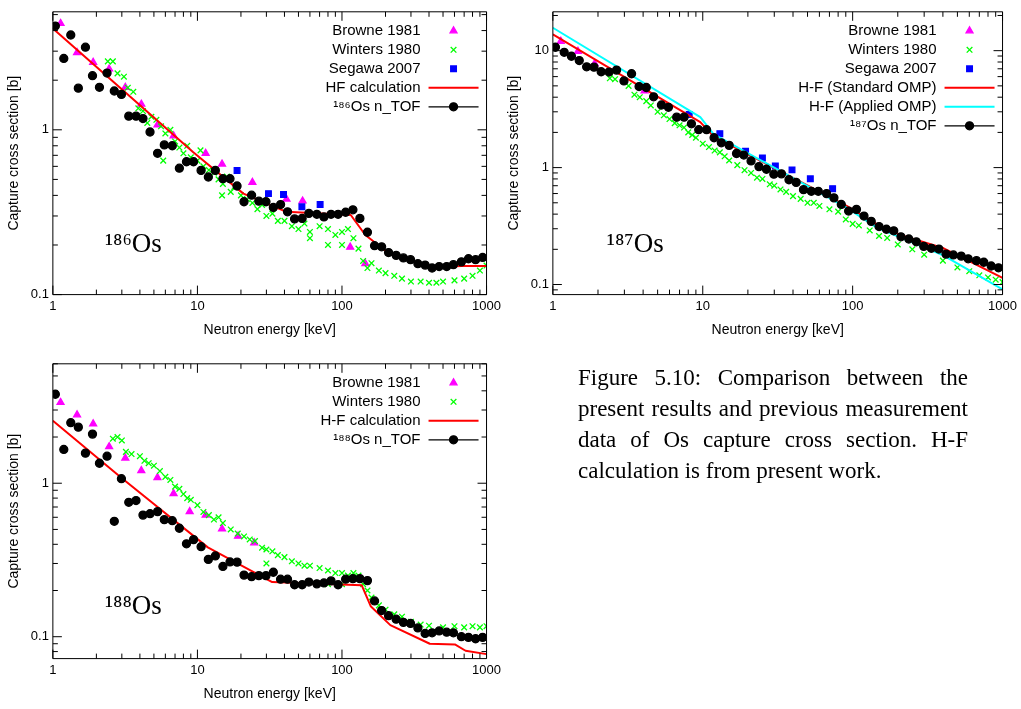 The height and width of the screenshot is (709, 1021). Describe the element at coordinates (635, 243) in the screenshot. I see `annotation: ¹⁸⁷Os` at that location.